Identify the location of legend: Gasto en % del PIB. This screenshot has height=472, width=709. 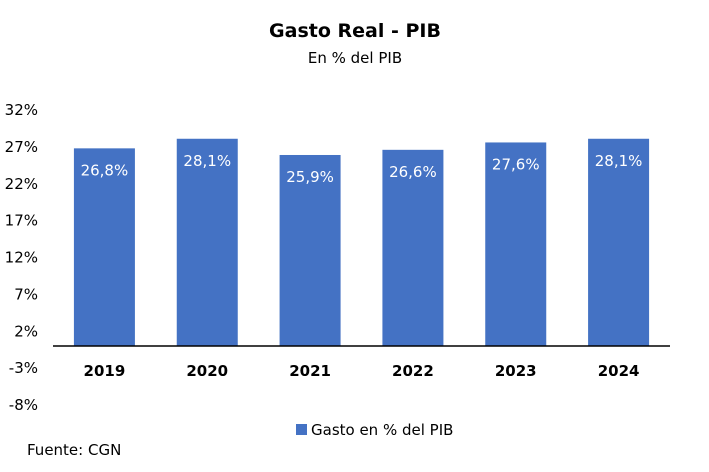
(374, 430).